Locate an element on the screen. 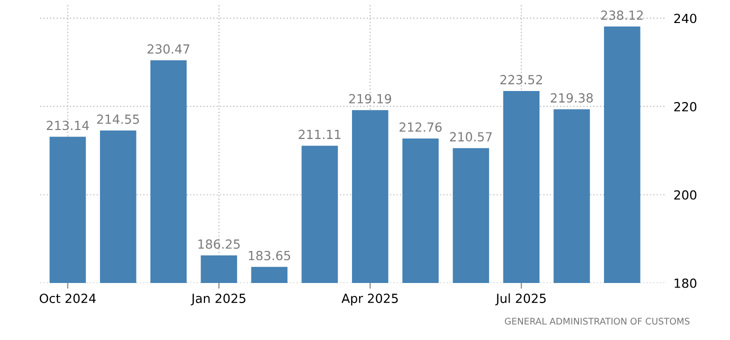 The width and height of the screenshot is (730, 340). data-label: 213.14 is located at coordinates (67, 125).